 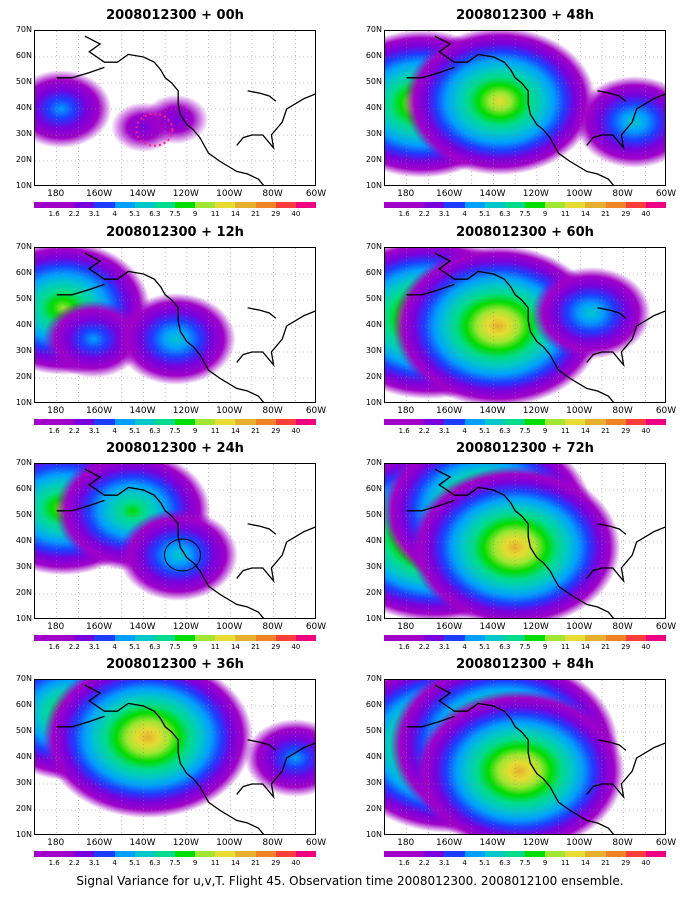 I want to click on colorbar-label: 40, so click(x=646, y=647).